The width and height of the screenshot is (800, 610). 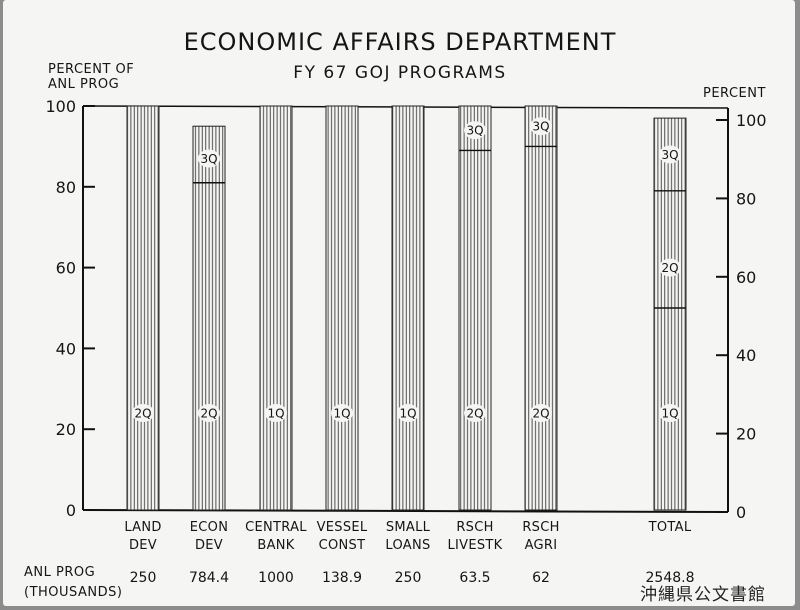 I want to click on category-label-line1: VESSEL, so click(x=342, y=527).